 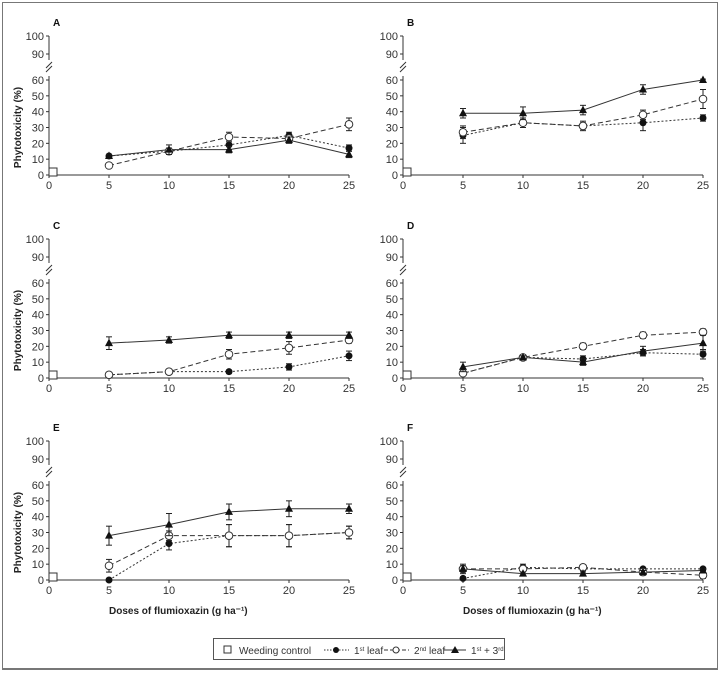 I want to click on legend-label-1st-3rd-leaf: 1st + 3rd leaf, so click(x=488, y=651).